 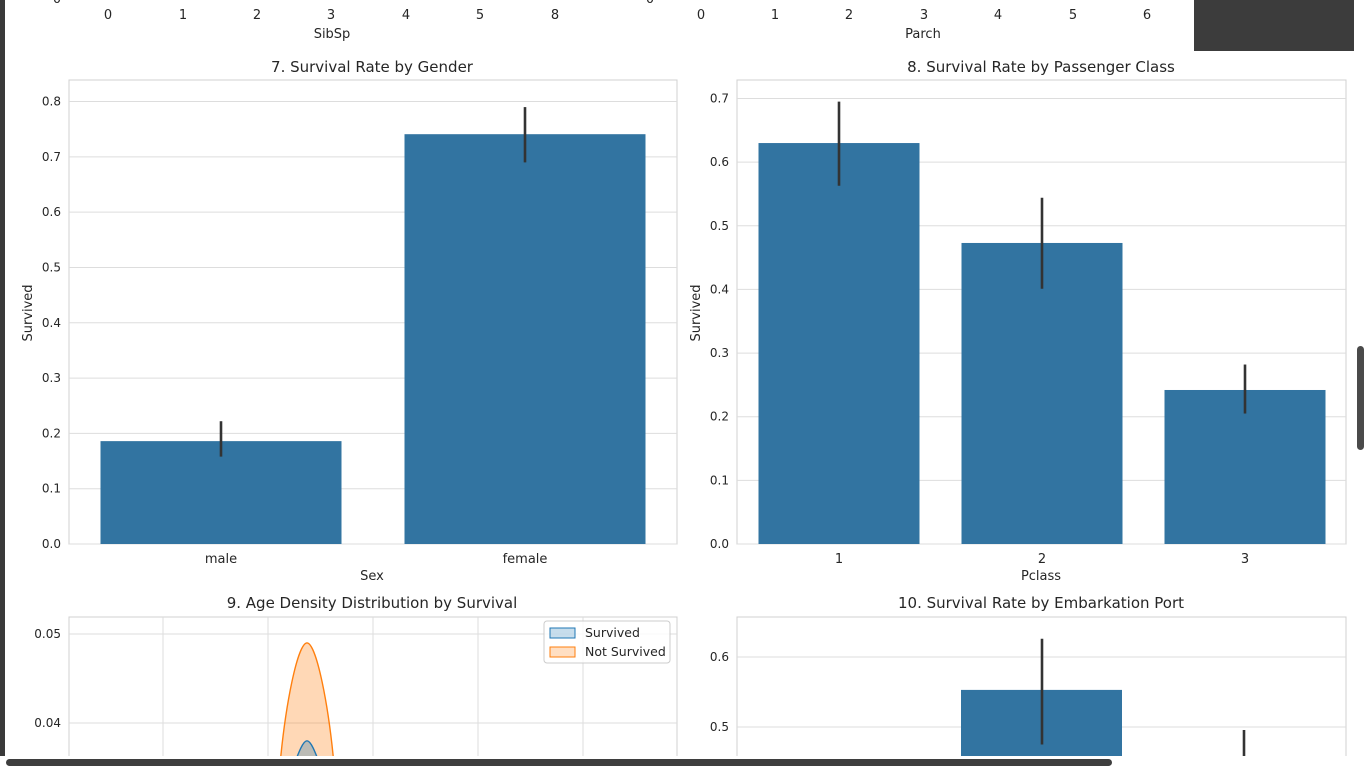 I want to click on top-partial-sibsp-axis: 0 0 1 2 3 4 5 8 SibSp, so click(x=306, y=21).